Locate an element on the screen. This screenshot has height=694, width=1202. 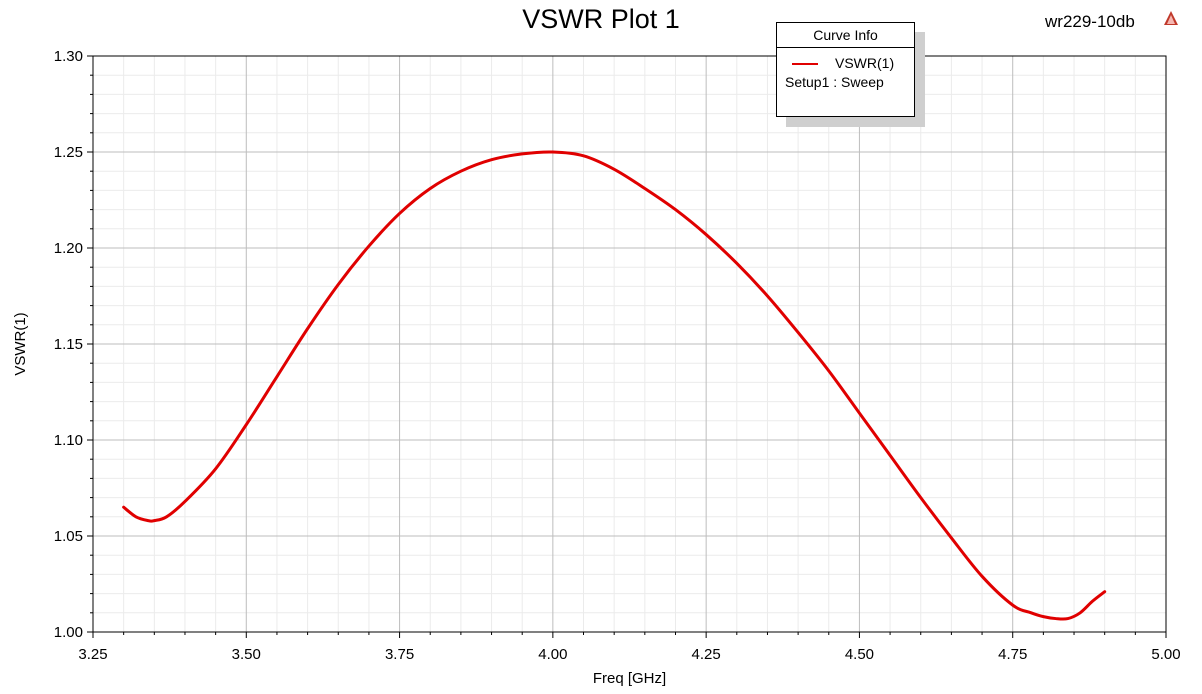
y-tick-label: 1.25 is located at coordinates (68, 152).